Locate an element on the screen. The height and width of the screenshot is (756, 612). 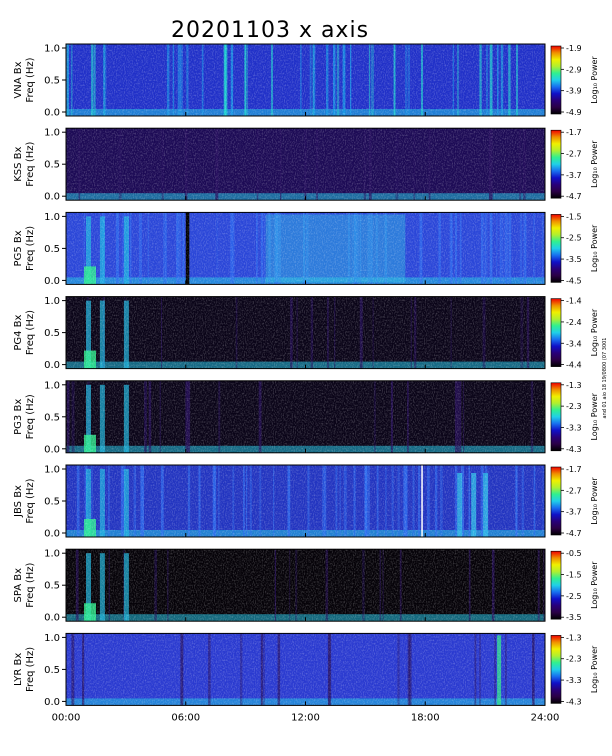
x-tick-label: 24:00 is located at coordinates (545, 717).